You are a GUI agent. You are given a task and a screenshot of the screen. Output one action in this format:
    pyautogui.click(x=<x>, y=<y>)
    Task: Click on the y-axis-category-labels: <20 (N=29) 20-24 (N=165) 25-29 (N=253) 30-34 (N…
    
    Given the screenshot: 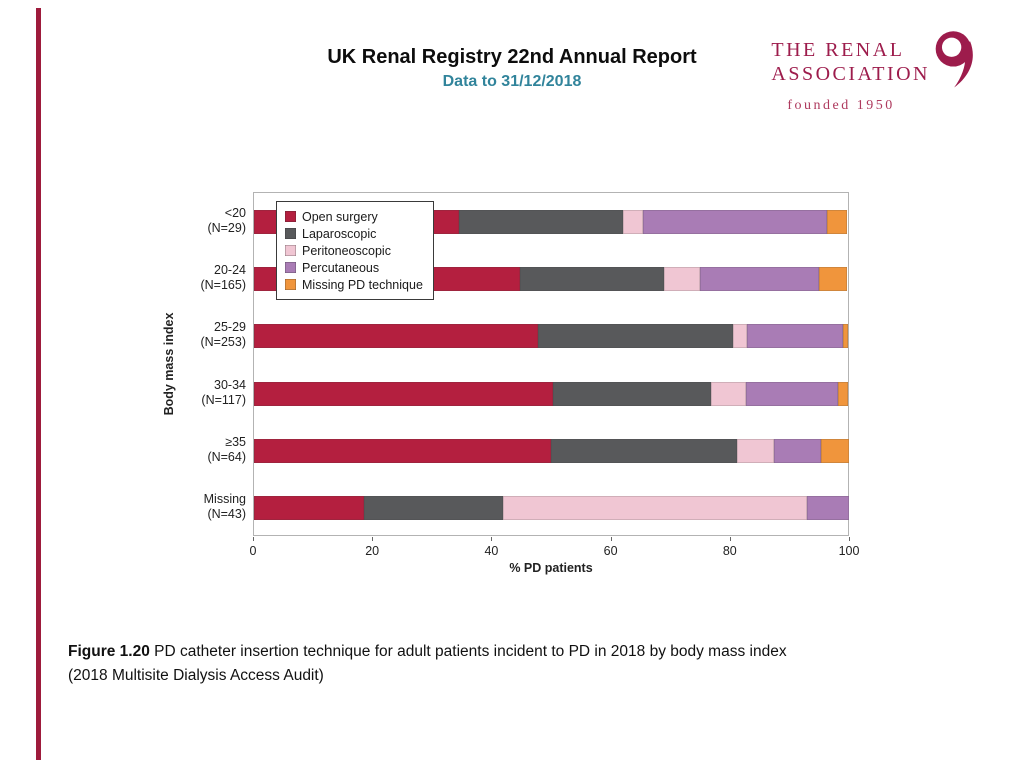 What is the action you would take?
    pyautogui.click(x=192, y=364)
    